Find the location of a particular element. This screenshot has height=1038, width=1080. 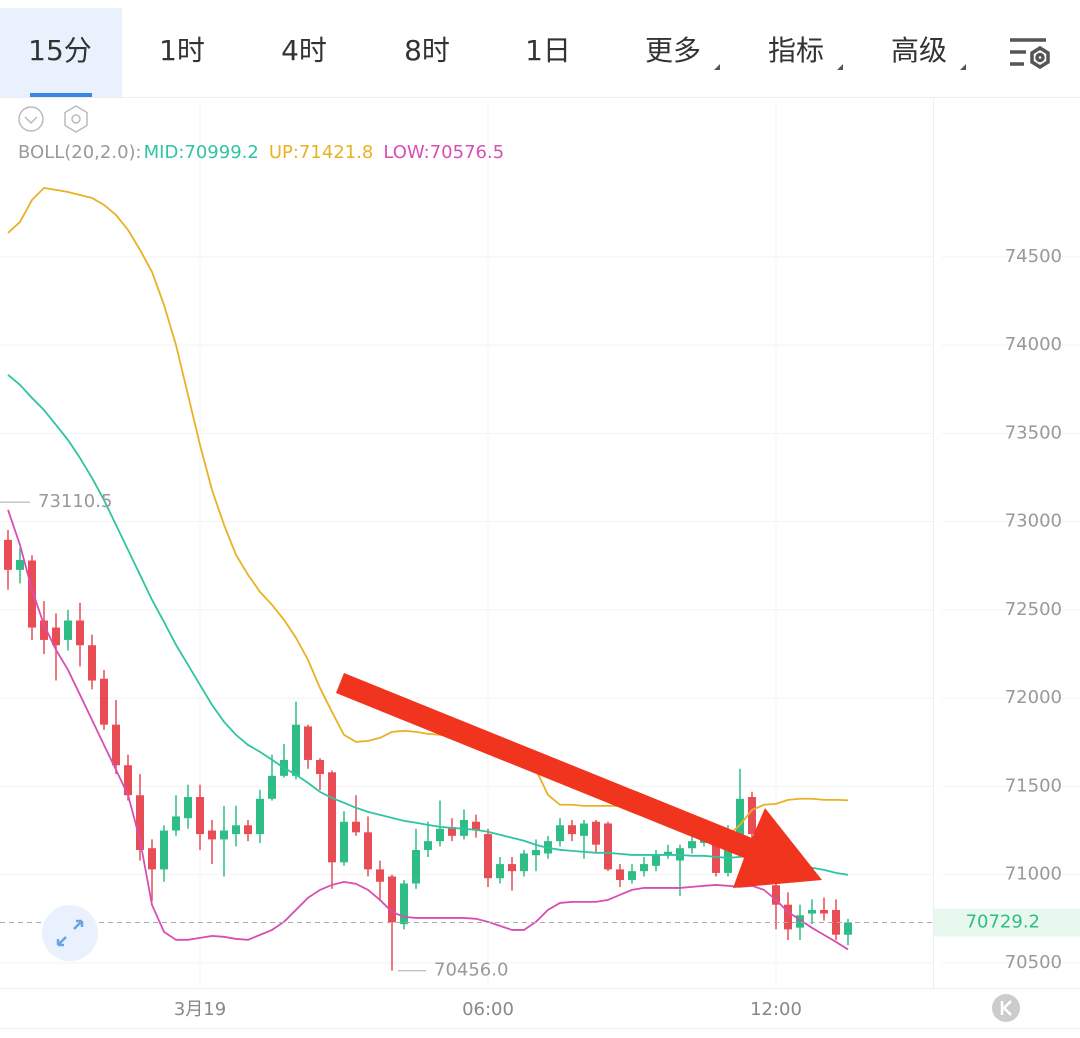

indicator-settings-dot is located at coordinates (76, 119).